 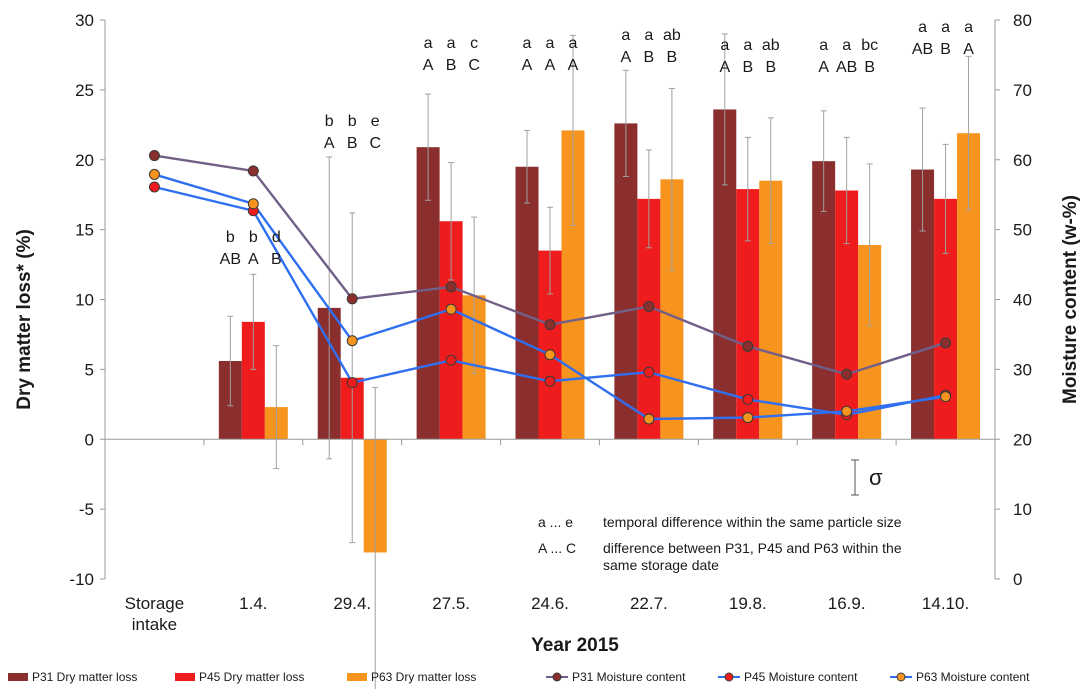 What do you see at coordinates (649, 603) in the screenshot?
I see `x-tick-label: 22.7.` at bounding box center [649, 603].